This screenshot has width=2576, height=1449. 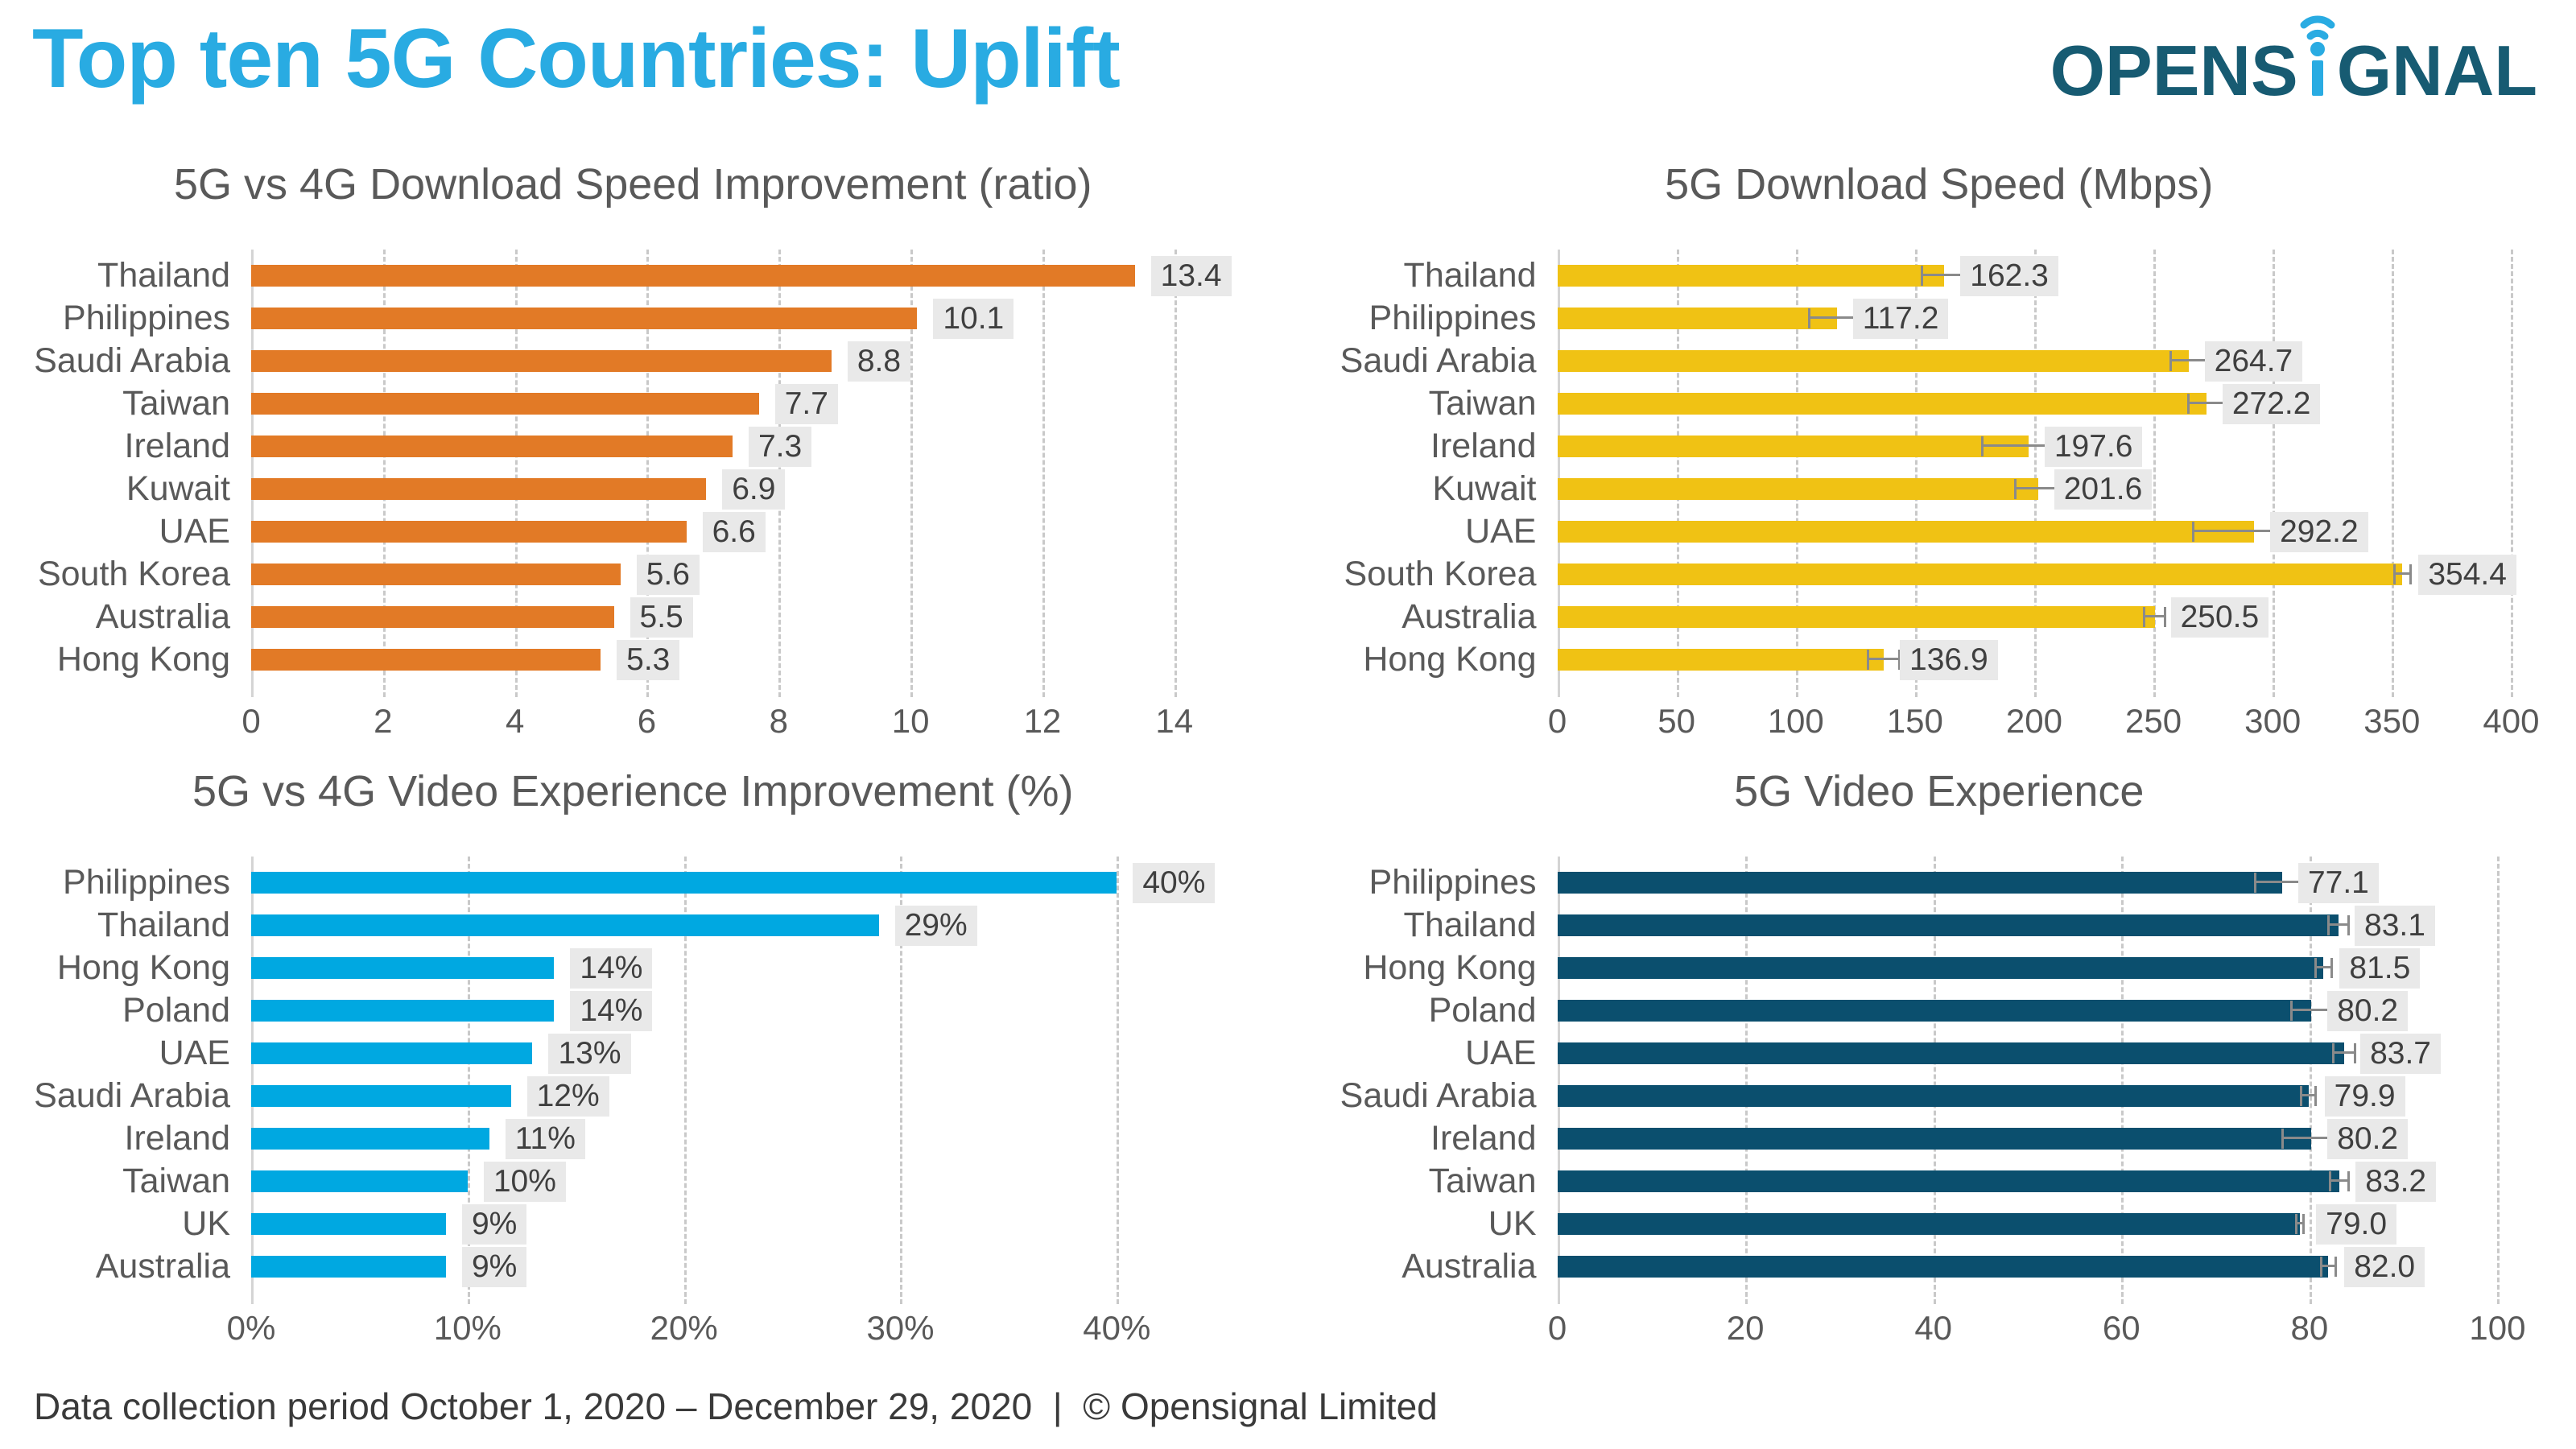 What do you see at coordinates (2049, 403) in the screenshot?
I see `bar-row: 272.2` at bounding box center [2049, 403].